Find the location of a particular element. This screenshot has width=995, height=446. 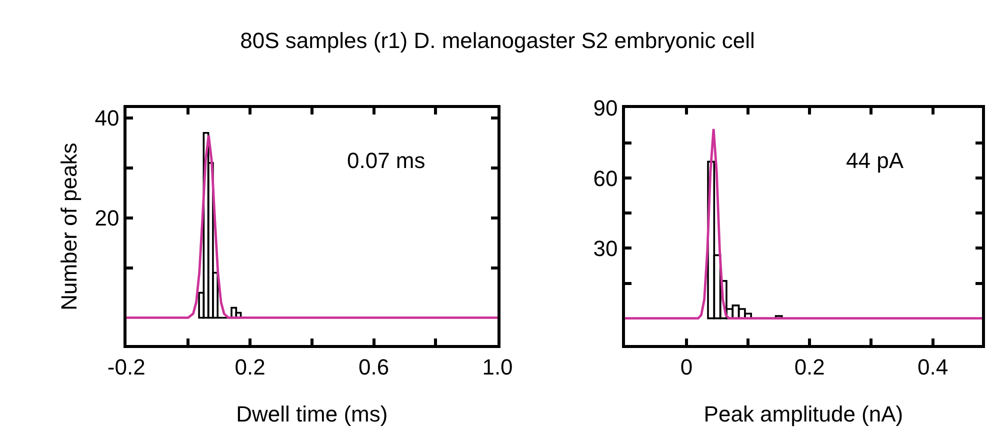

y-tick-label: 40 is located at coordinates (107, 118).